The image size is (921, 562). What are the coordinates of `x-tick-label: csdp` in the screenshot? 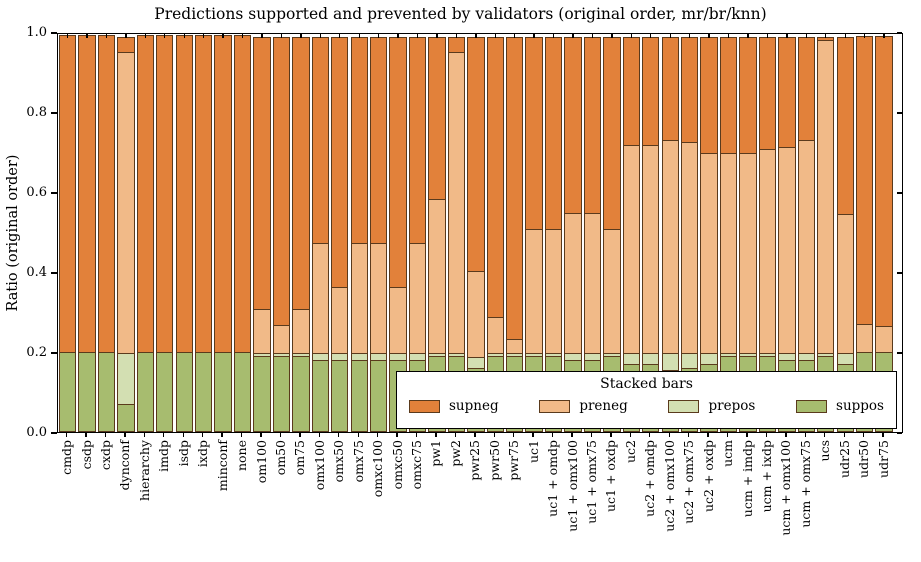 It's located at (86, 455).